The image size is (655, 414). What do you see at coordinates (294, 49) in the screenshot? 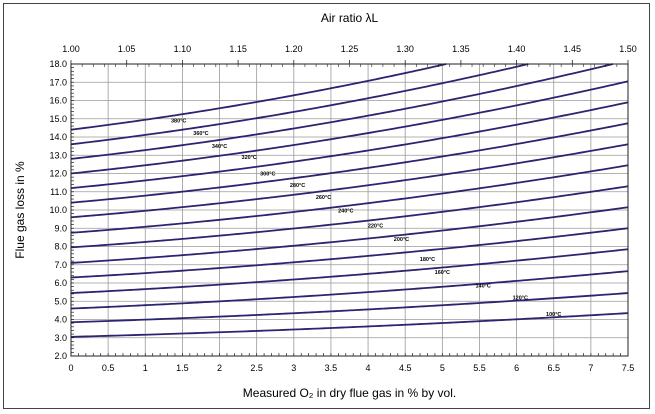
I see `top-tick-label: 1.20` at bounding box center [294, 49].